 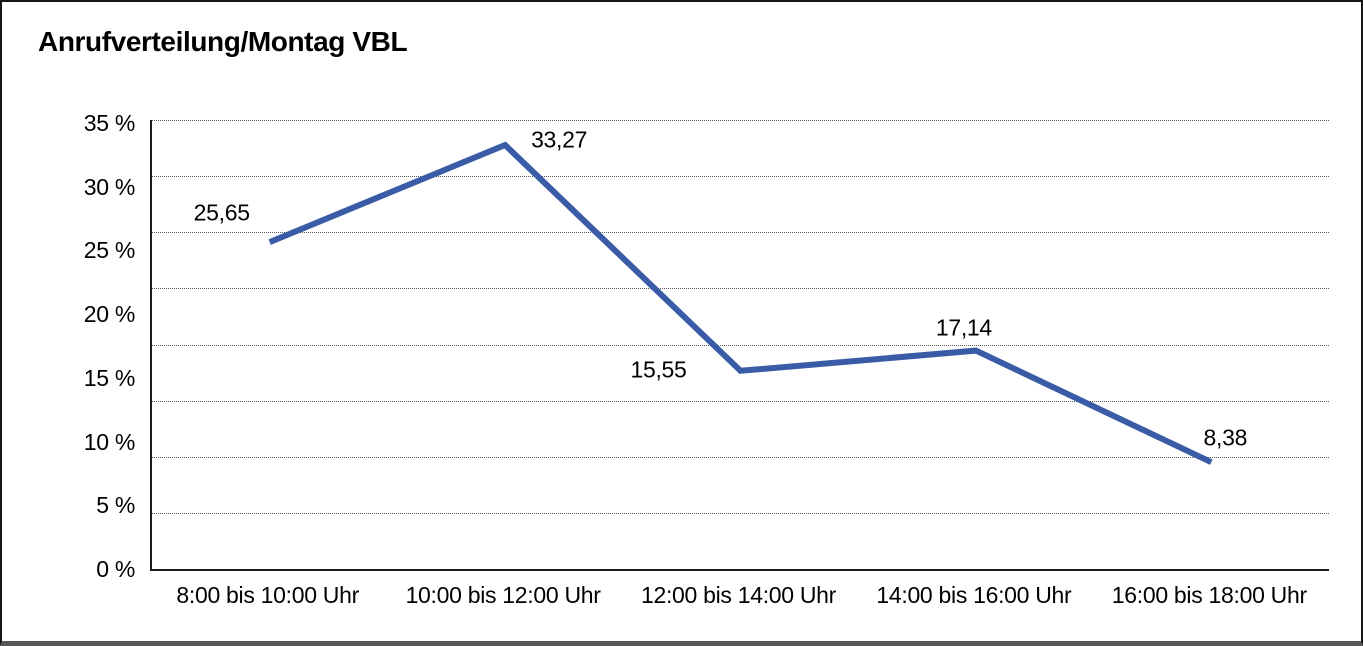 I want to click on data-point-value-label: 25,65, so click(x=221, y=212).